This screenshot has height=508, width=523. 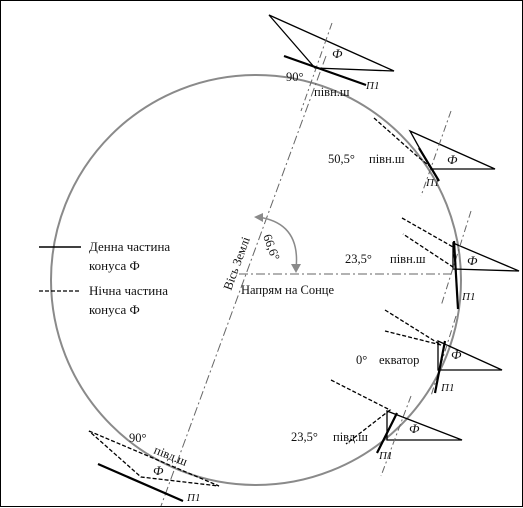 What do you see at coordinates (271, 247) in the screenshot?
I see `axis-angle-label: 66,6°` at bounding box center [271, 247].